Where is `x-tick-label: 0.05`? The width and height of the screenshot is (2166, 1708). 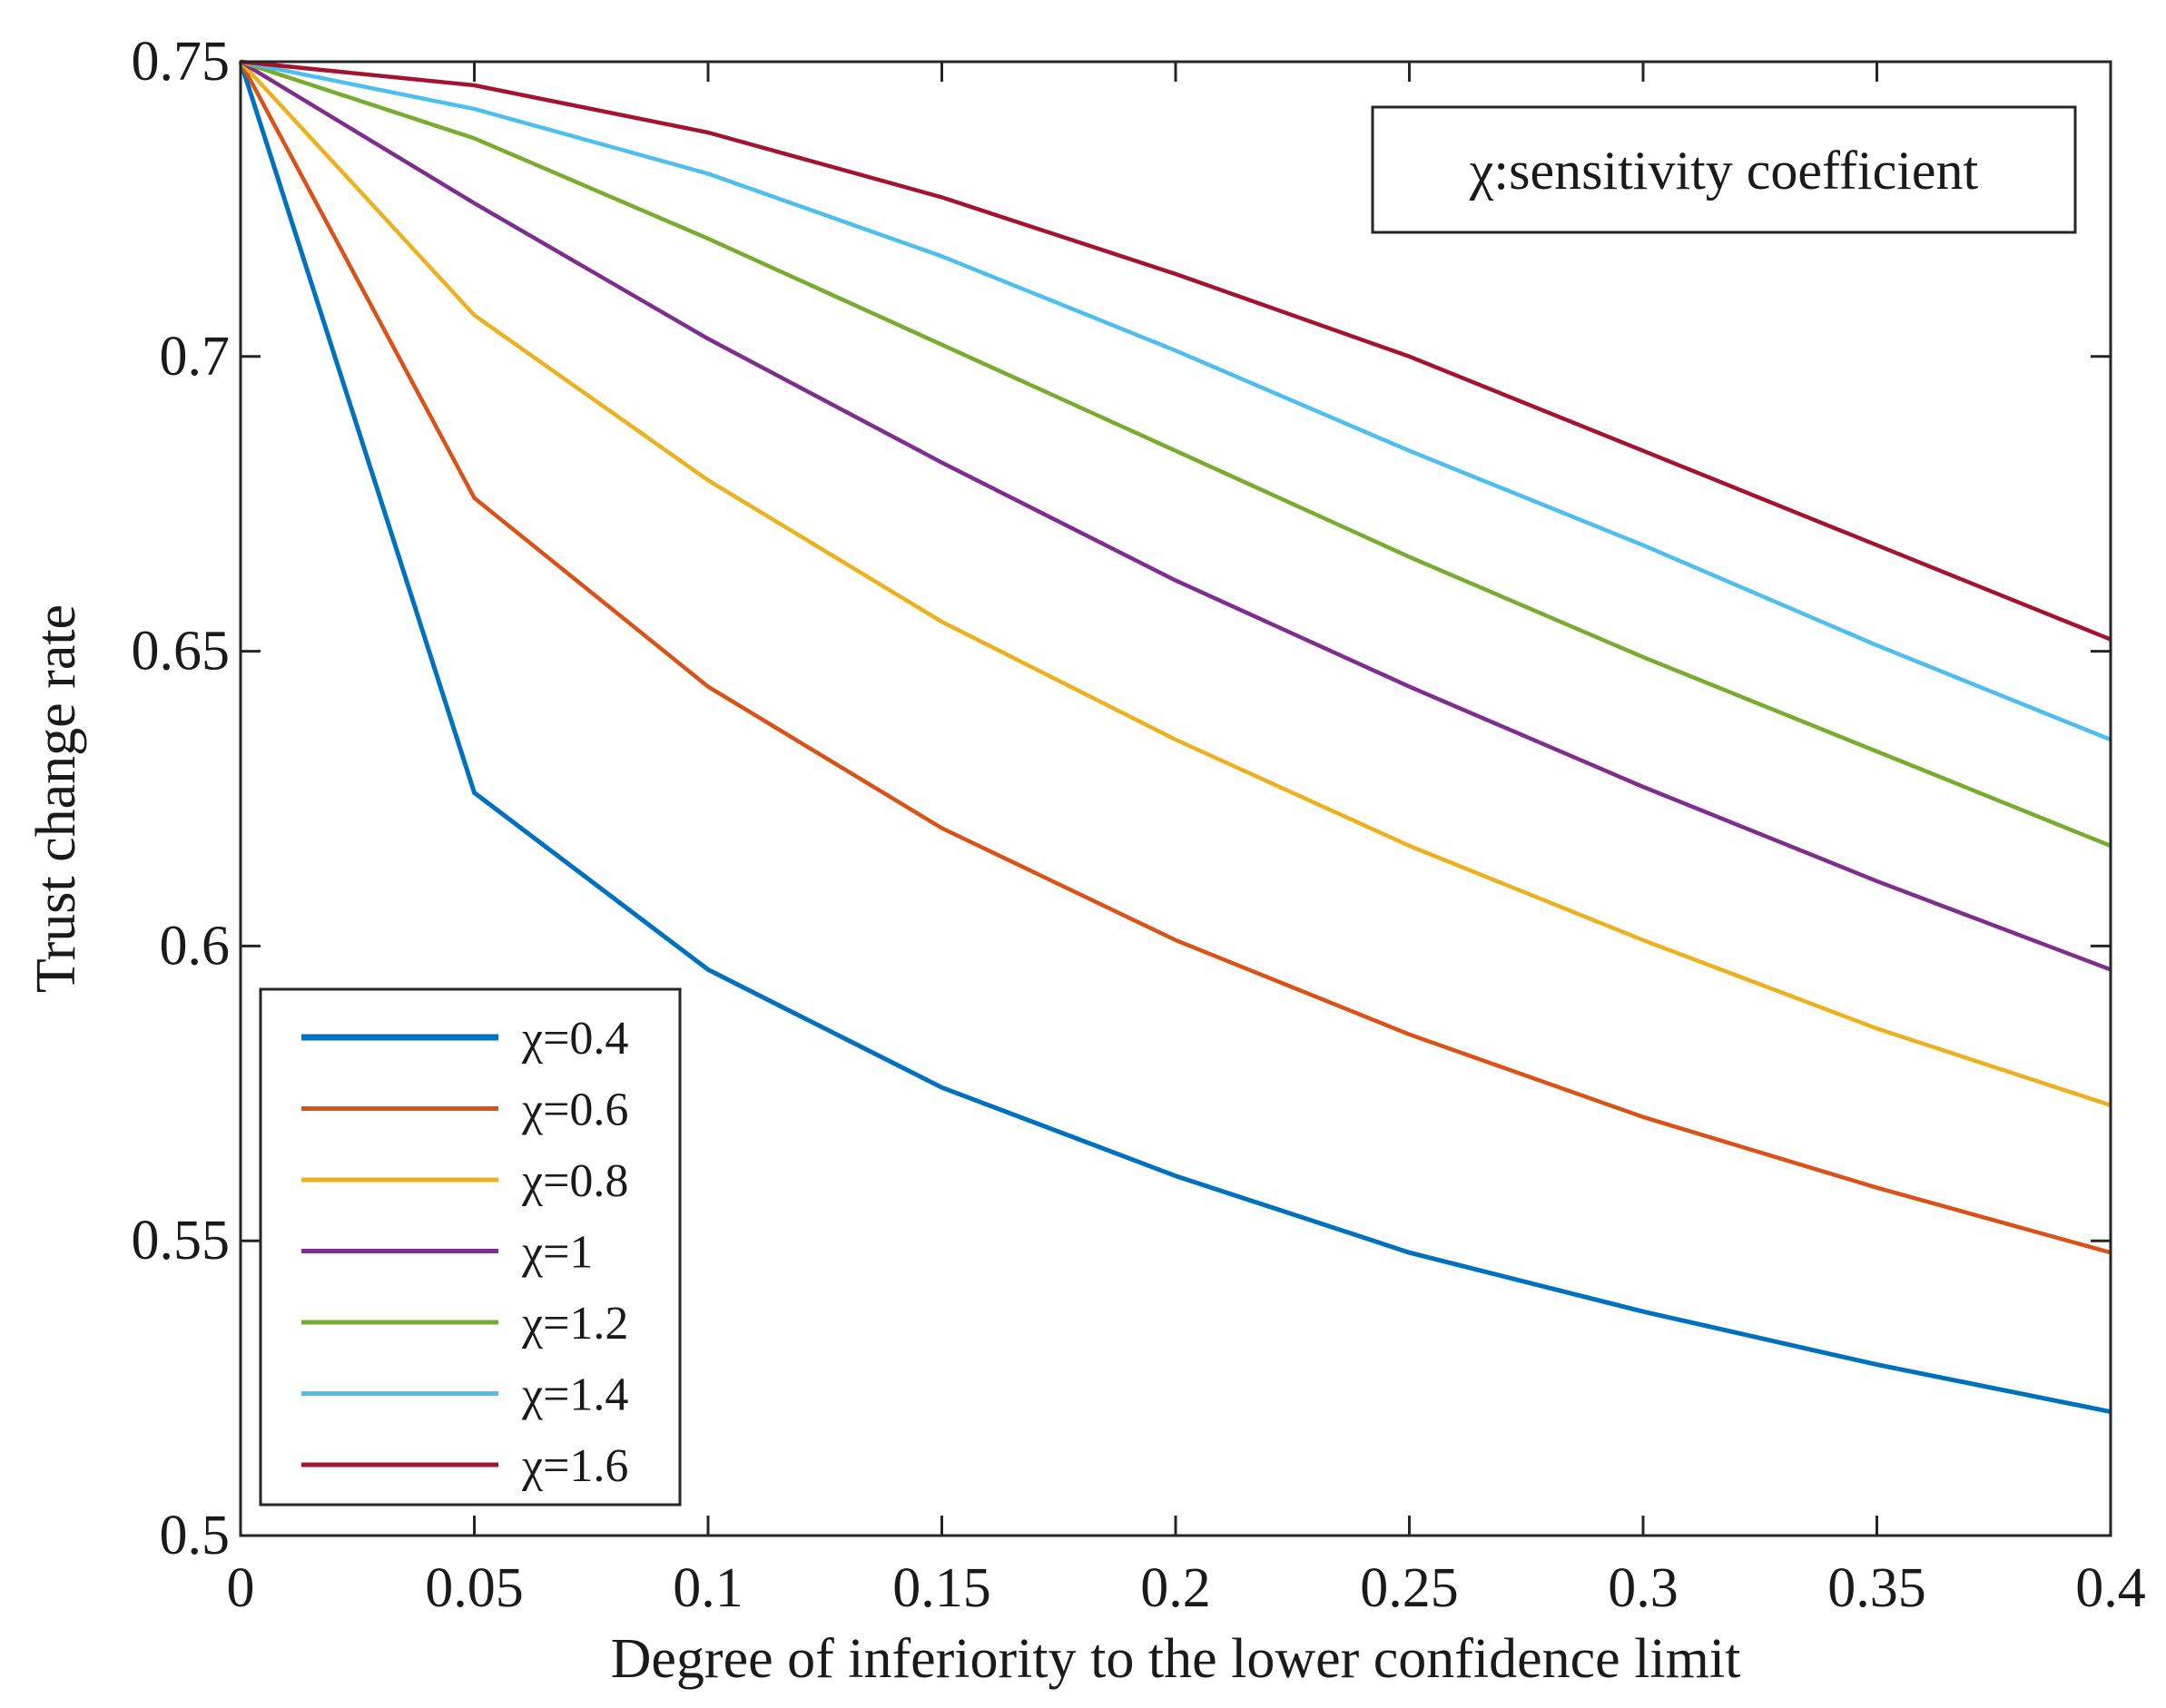 x-tick-label: 0.05 is located at coordinates (475, 1588).